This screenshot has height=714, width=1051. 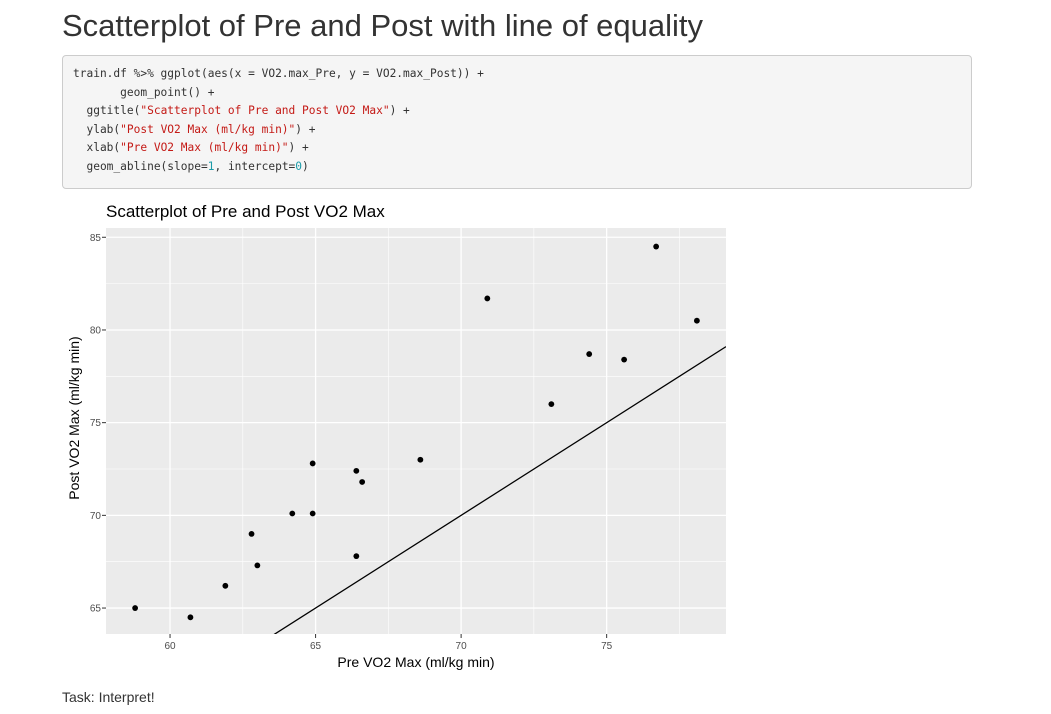 I want to click on code-line: geom_point() +, so click(x=517, y=93).